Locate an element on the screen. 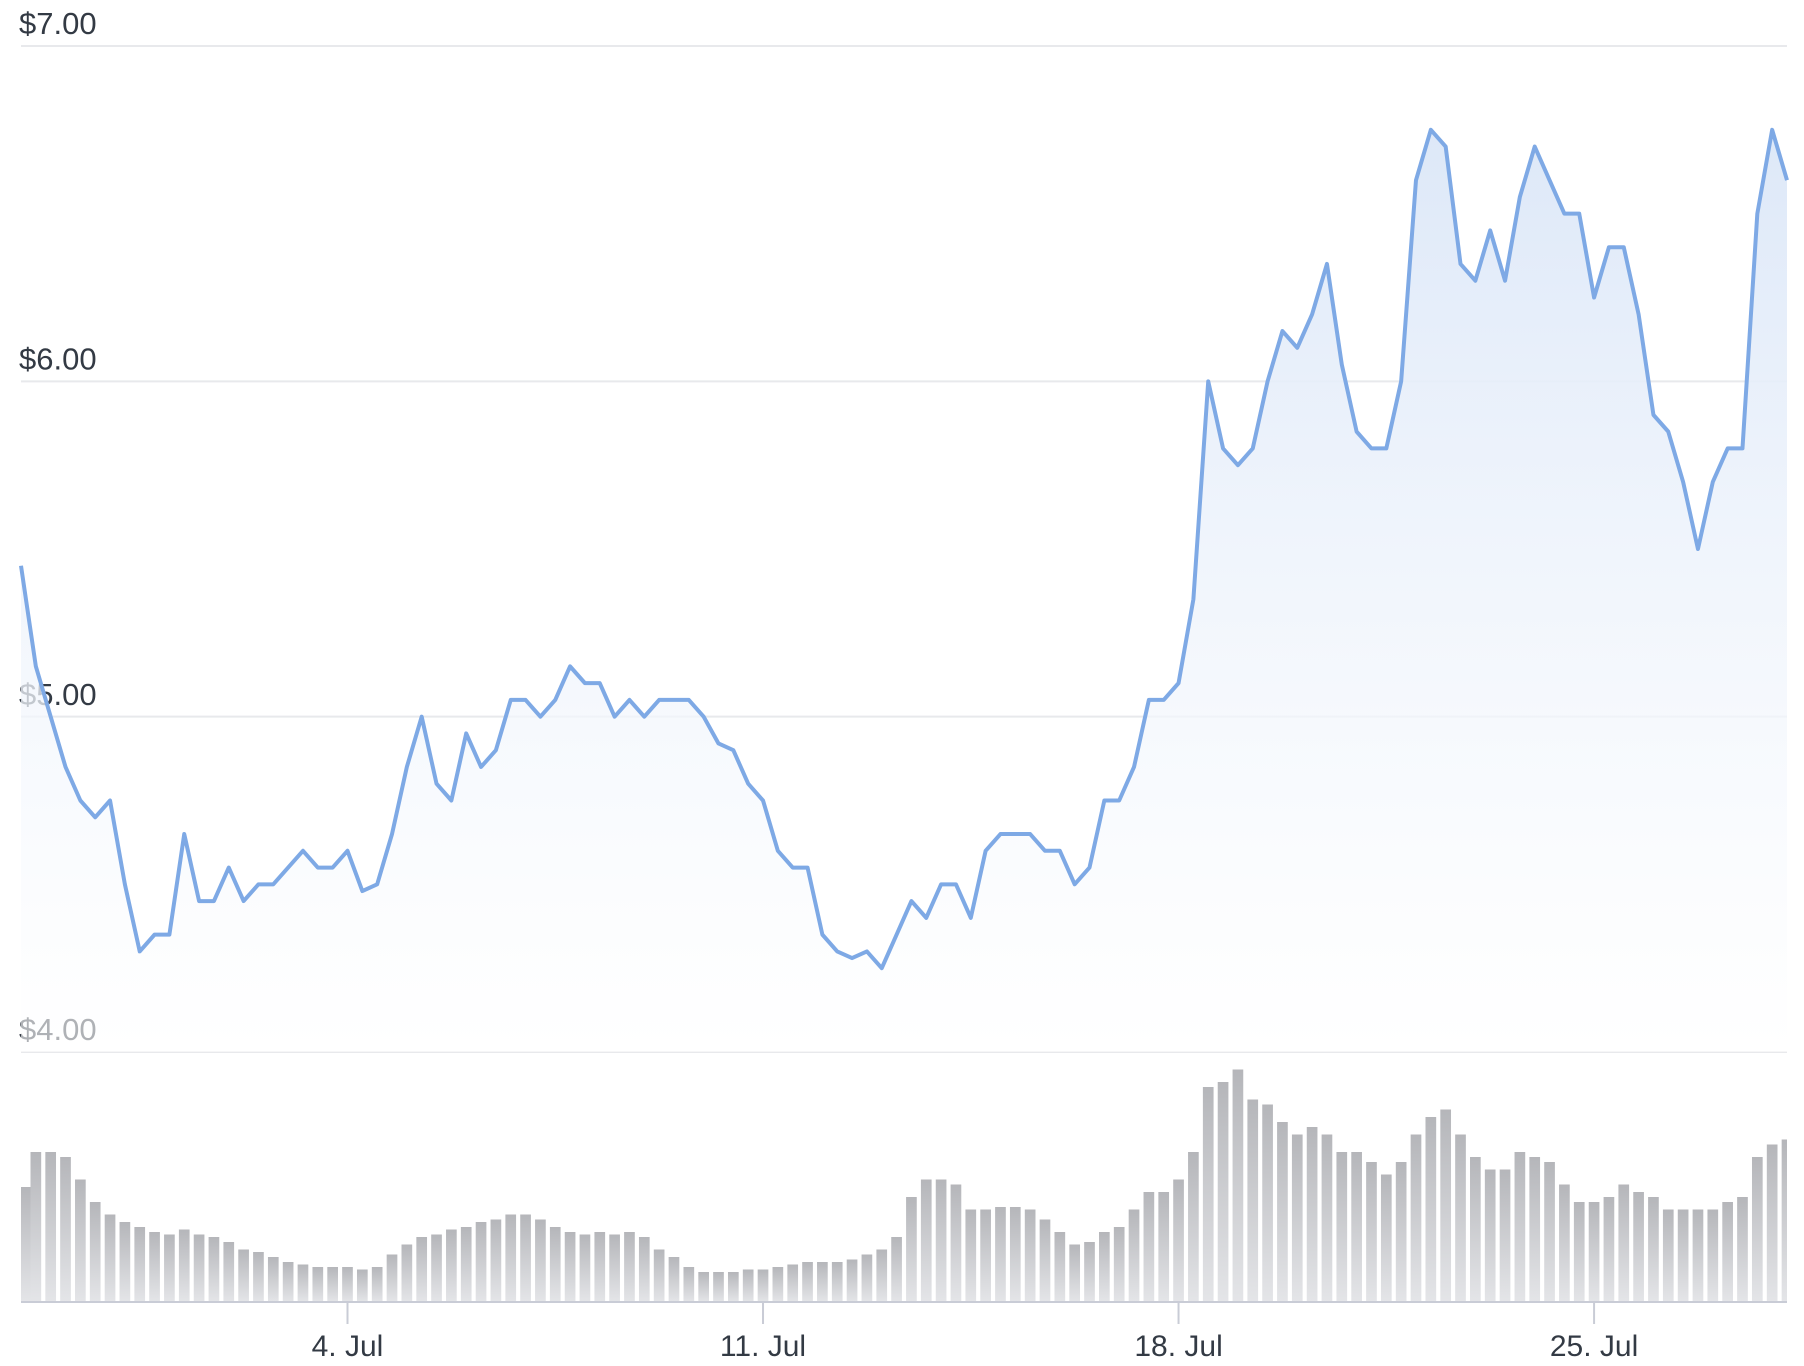 Image resolution: width=1804 pixels, height=1366 pixels. y-tick-label: $7.00 is located at coordinates (58, 23).